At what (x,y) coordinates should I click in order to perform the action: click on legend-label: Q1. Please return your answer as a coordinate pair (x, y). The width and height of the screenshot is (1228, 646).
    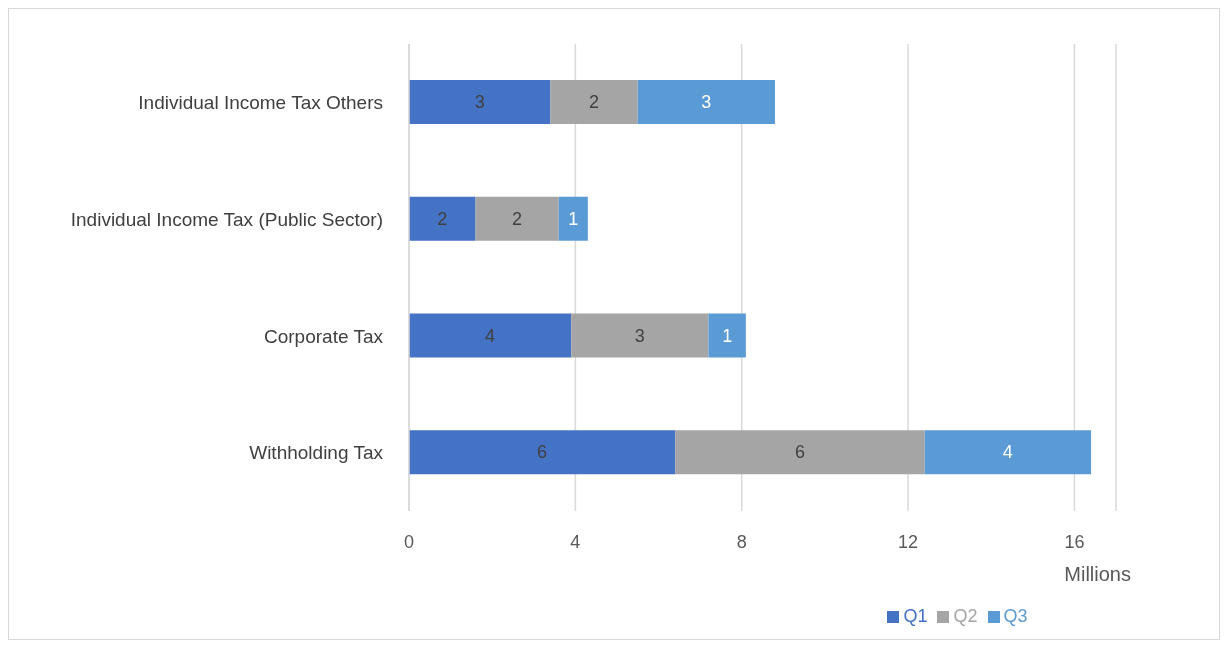
    Looking at the image, I should click on (915, 616).